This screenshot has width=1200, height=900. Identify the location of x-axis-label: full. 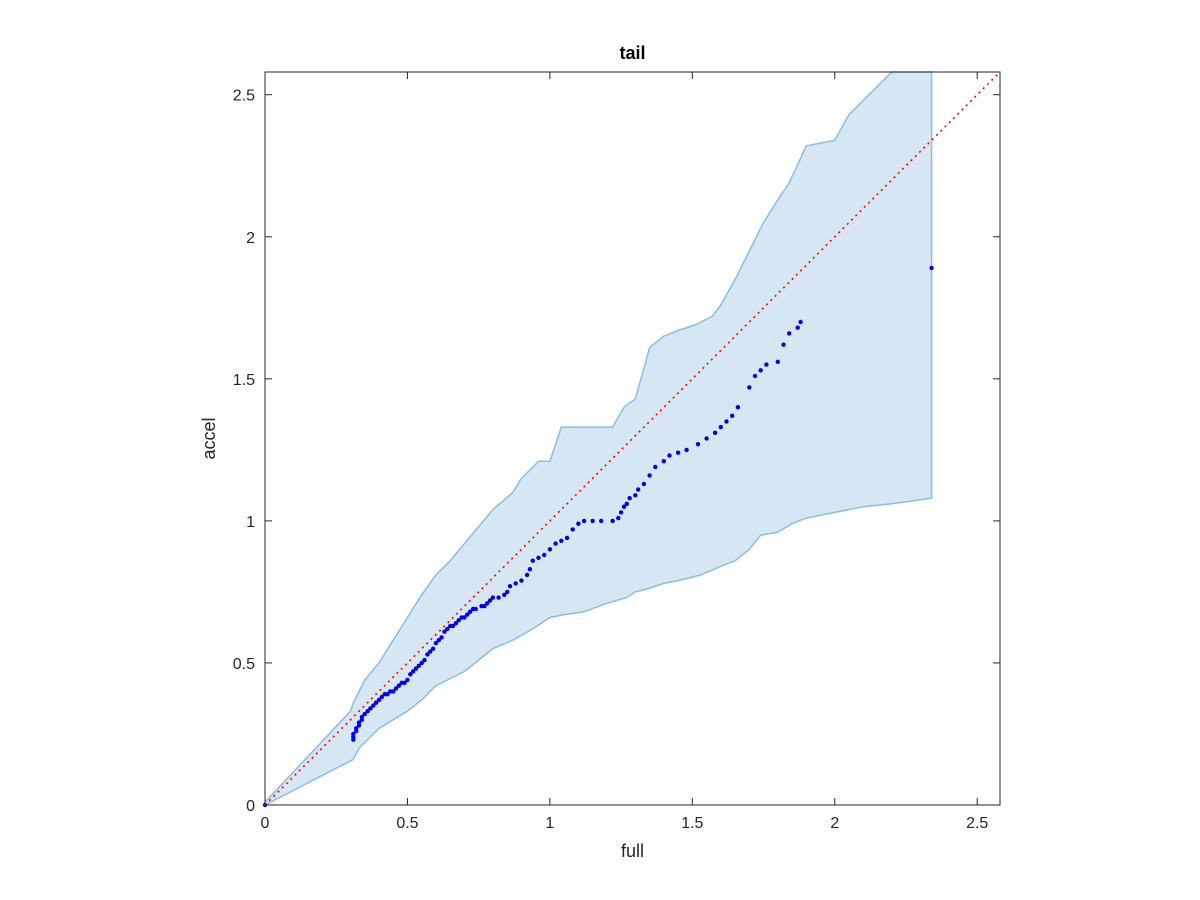
(632, 851).